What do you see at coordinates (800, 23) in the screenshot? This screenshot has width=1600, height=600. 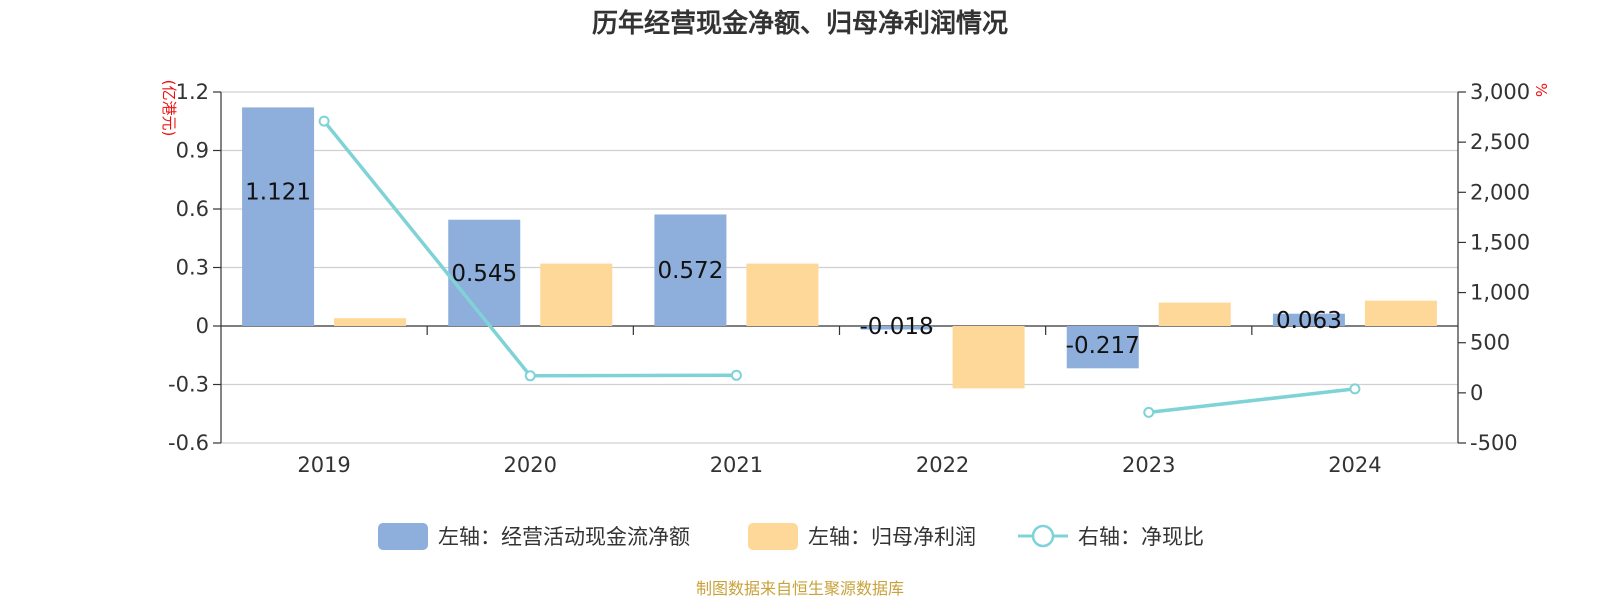 I see `chart-title: 历年经营现金净额、归母净利润情况` at bounding box center [800, 23].